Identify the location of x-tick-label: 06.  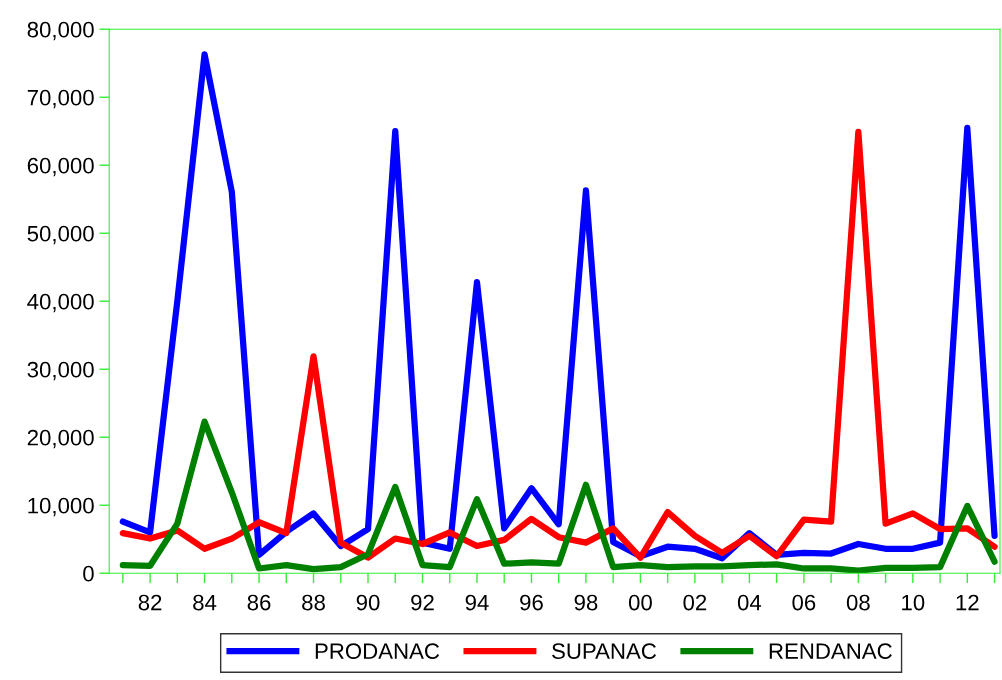
(804, 602).